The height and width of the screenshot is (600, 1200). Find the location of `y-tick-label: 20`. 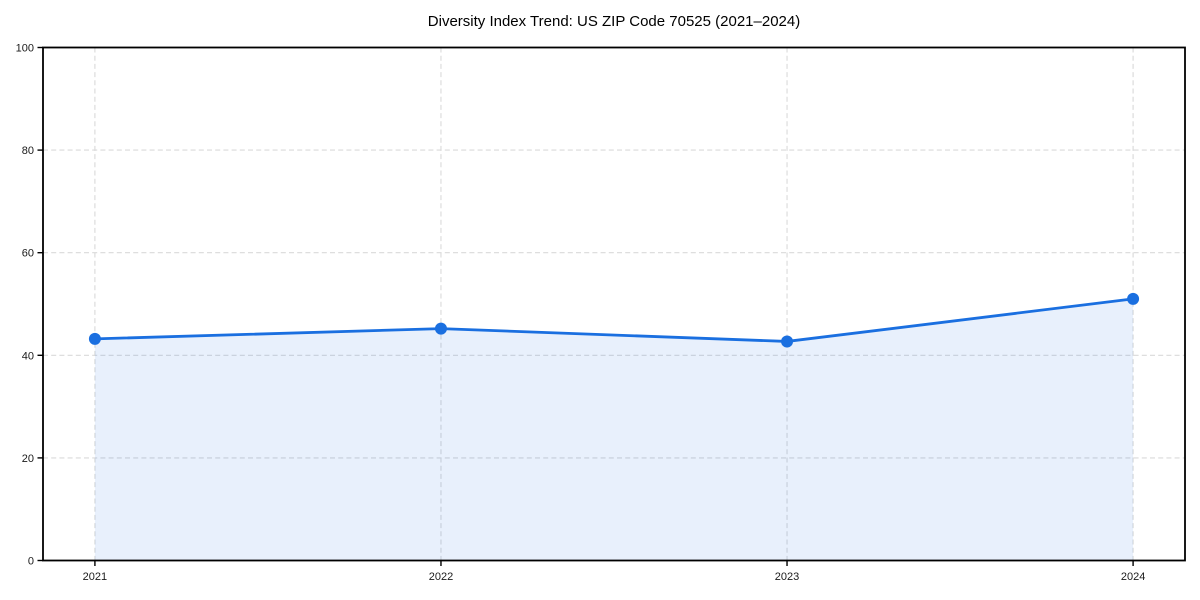

y-tick-label: 20 is located at coordinates (28, 459).